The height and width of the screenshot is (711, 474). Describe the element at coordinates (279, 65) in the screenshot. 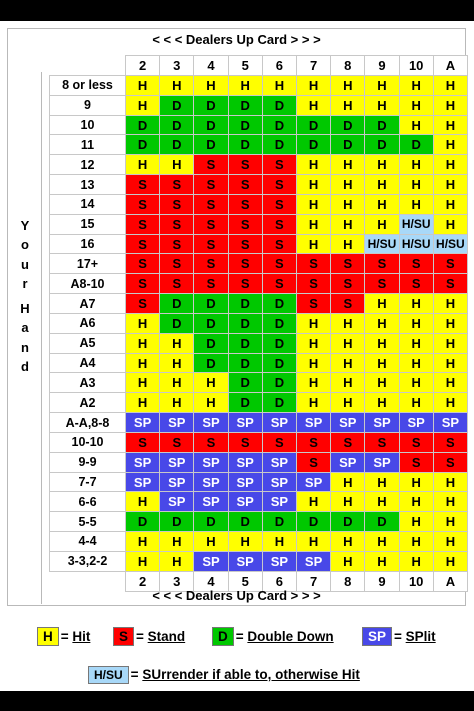

I see `dealer-card-header: 6` at that location.